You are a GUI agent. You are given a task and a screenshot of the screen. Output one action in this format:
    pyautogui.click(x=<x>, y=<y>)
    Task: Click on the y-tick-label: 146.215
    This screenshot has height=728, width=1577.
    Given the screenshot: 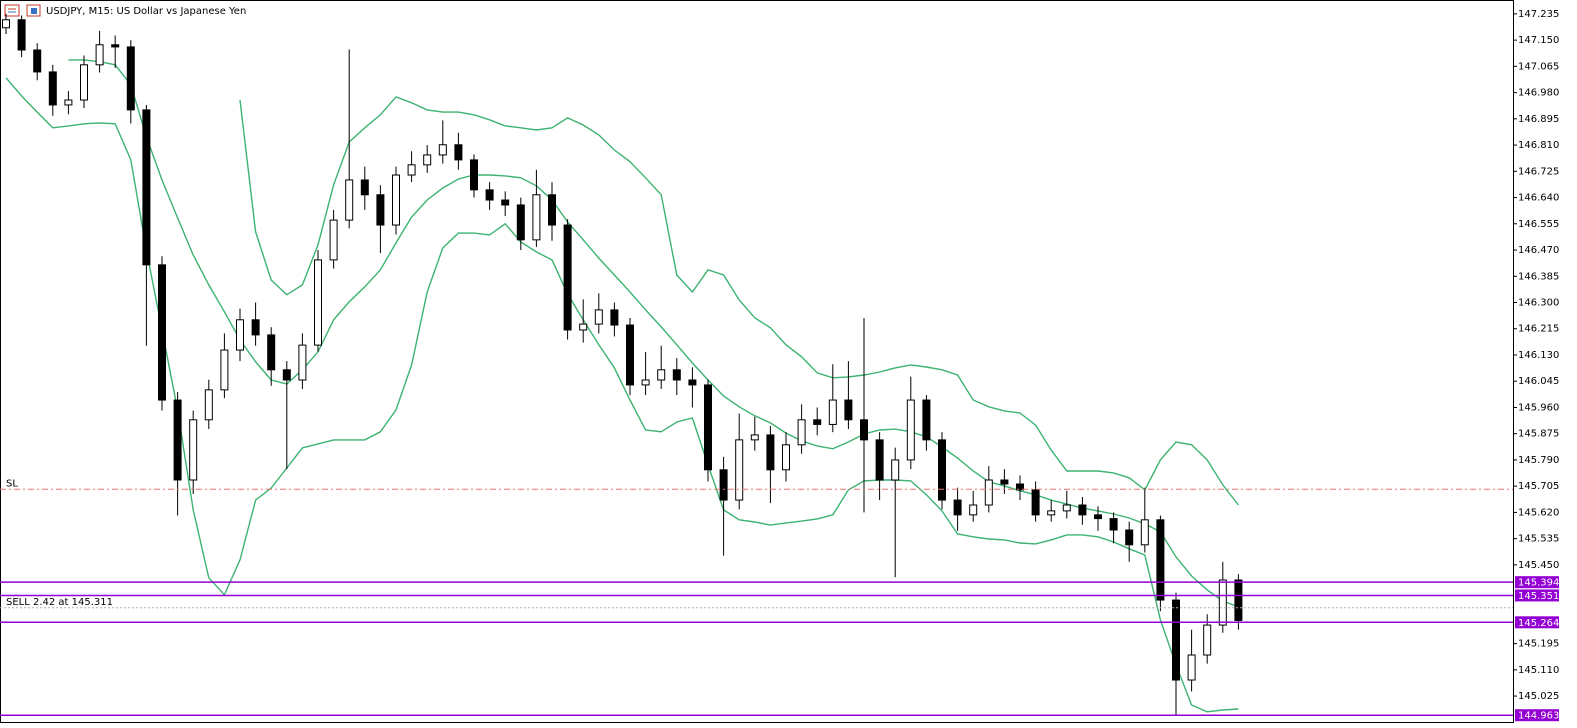 What is the action you would take?
    pyautogui.click(x=1538, y=329)
    